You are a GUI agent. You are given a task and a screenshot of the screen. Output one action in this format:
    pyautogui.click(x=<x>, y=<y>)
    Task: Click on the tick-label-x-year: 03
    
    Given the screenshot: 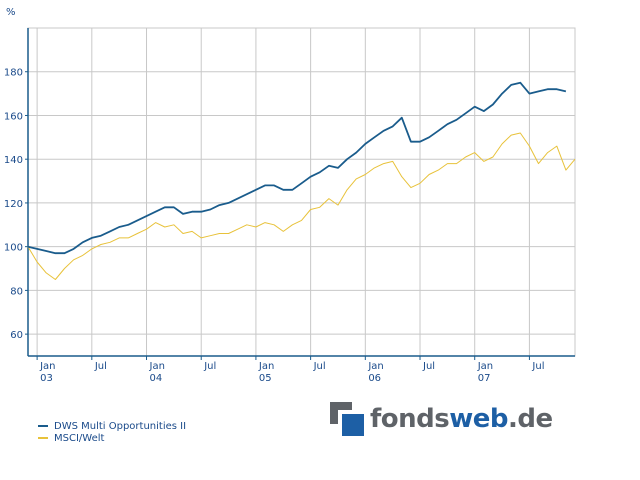 What is the action you would take?
    pyautogui.click(x=46, y=378)
    